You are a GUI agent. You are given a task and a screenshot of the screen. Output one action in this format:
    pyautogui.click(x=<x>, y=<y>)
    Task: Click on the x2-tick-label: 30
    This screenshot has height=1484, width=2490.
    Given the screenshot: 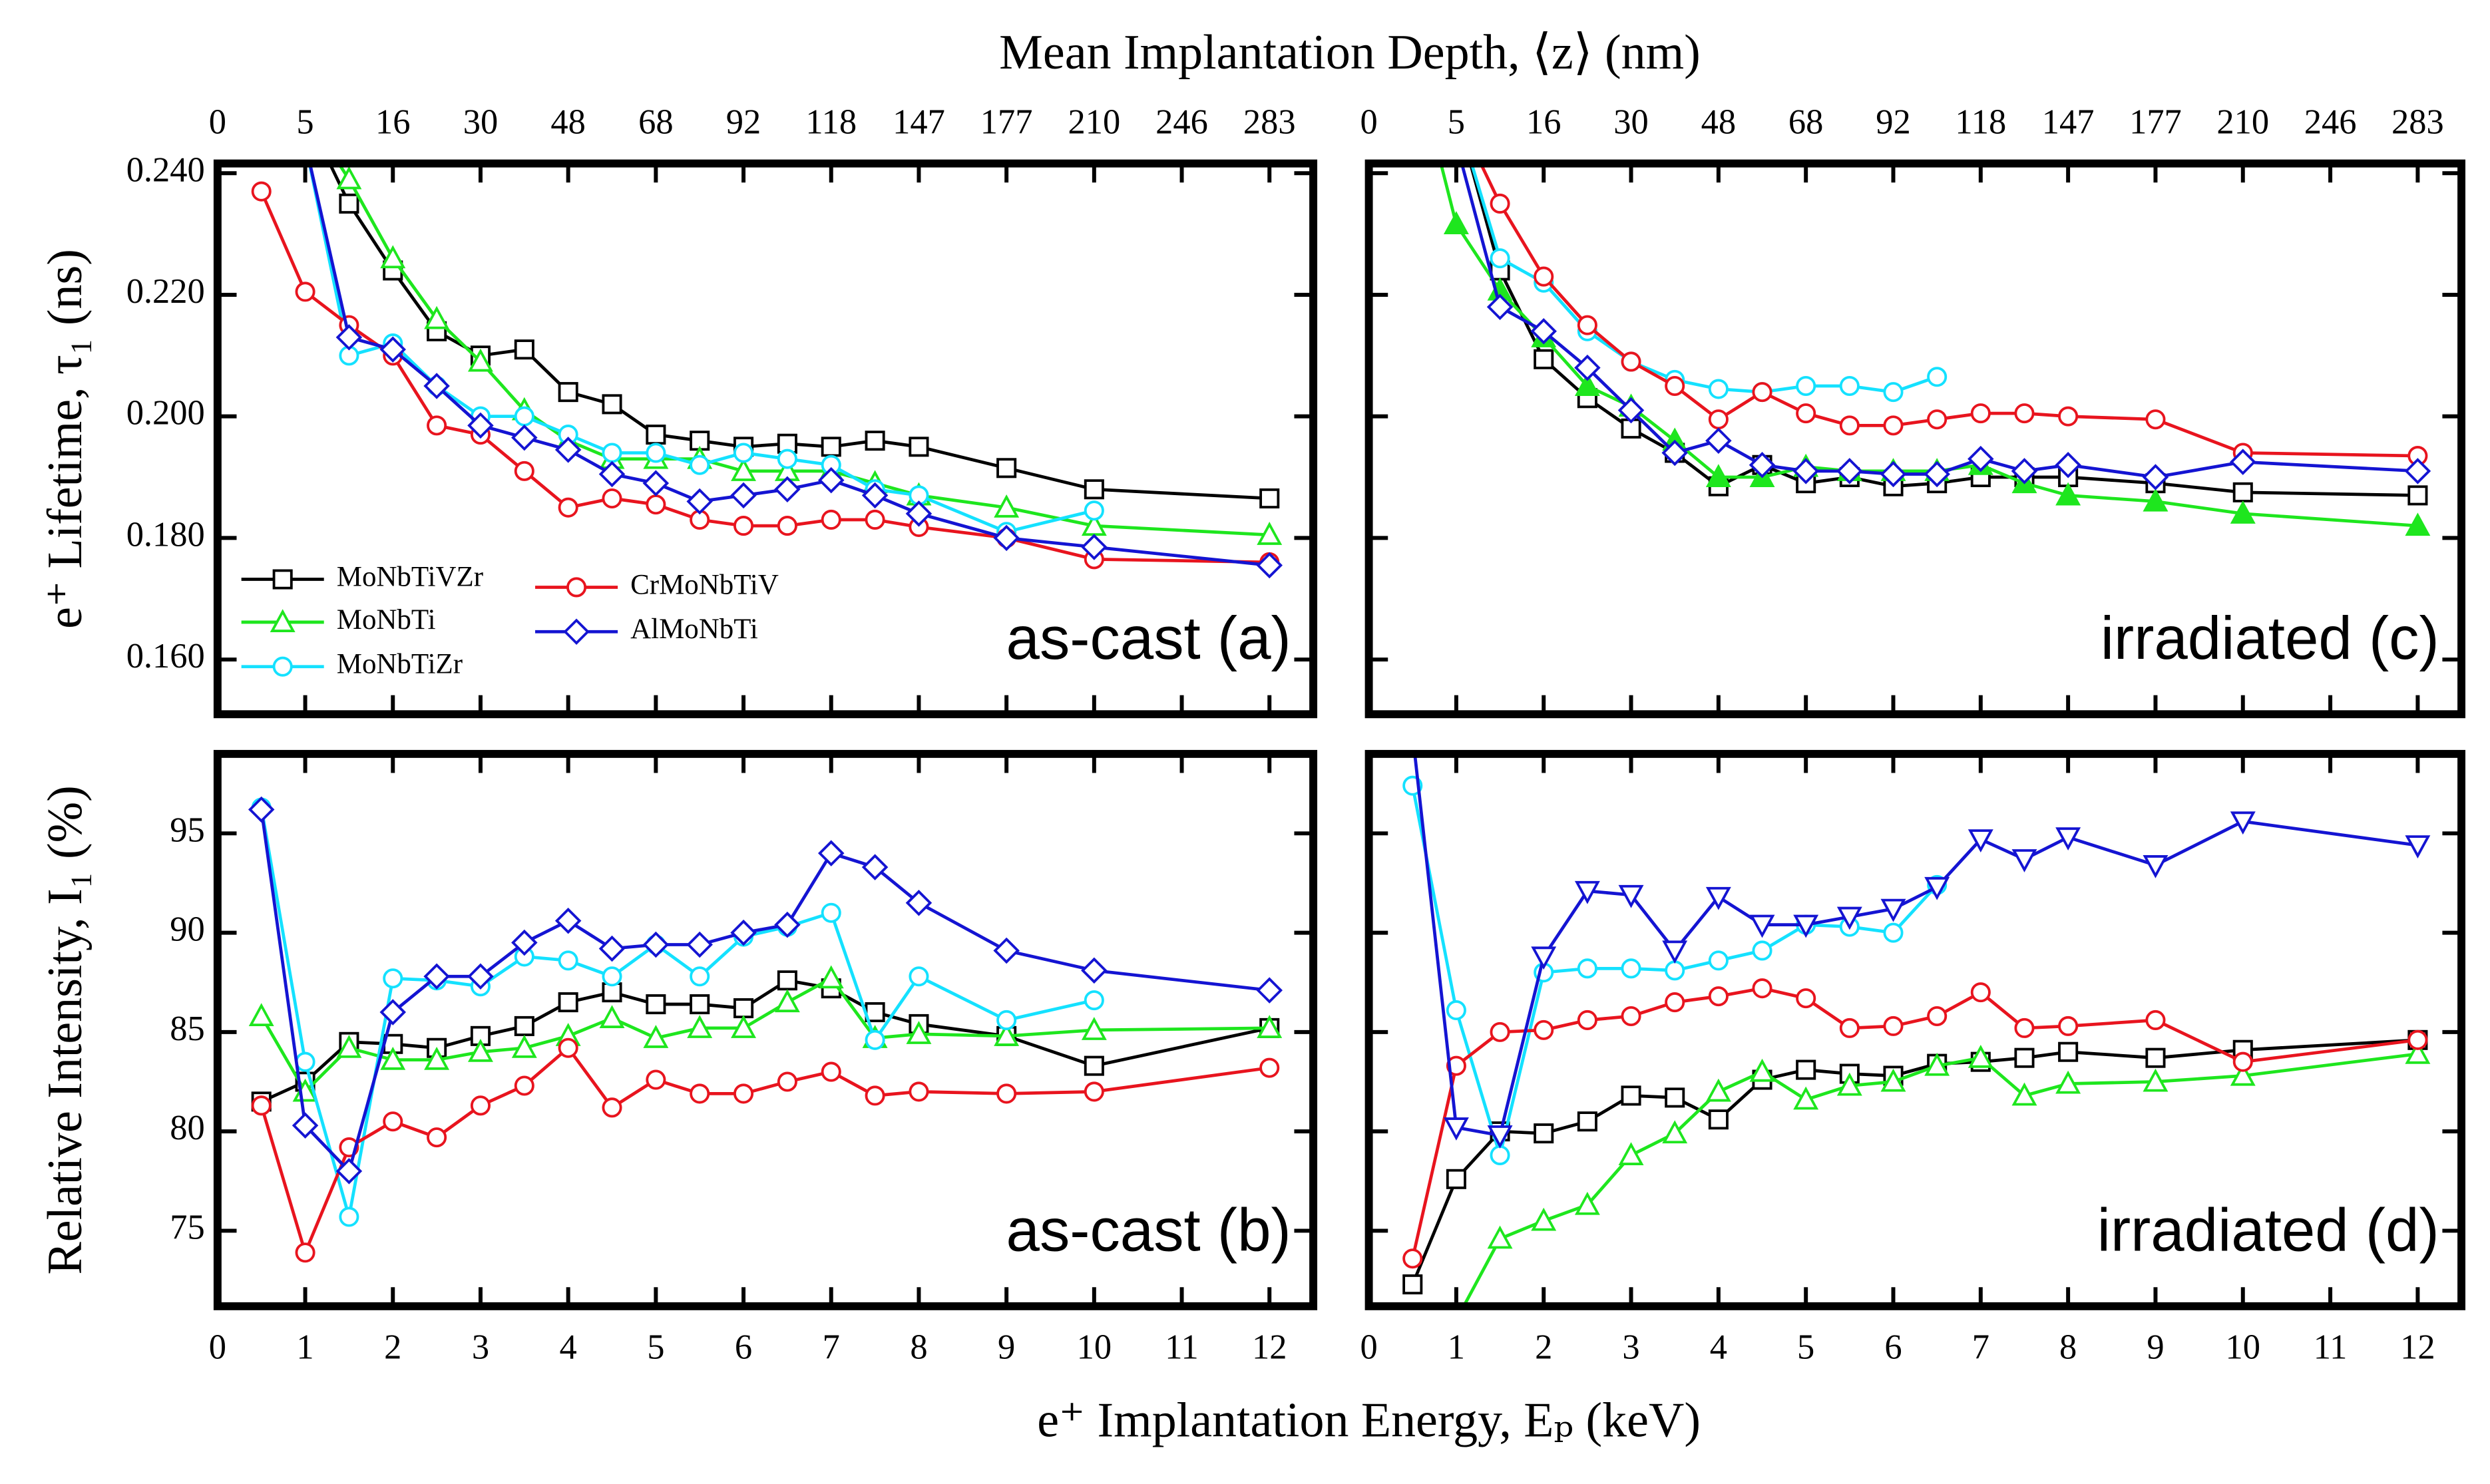 What is the action you would take?
    pyautogui.click(x=481, y=121)
    